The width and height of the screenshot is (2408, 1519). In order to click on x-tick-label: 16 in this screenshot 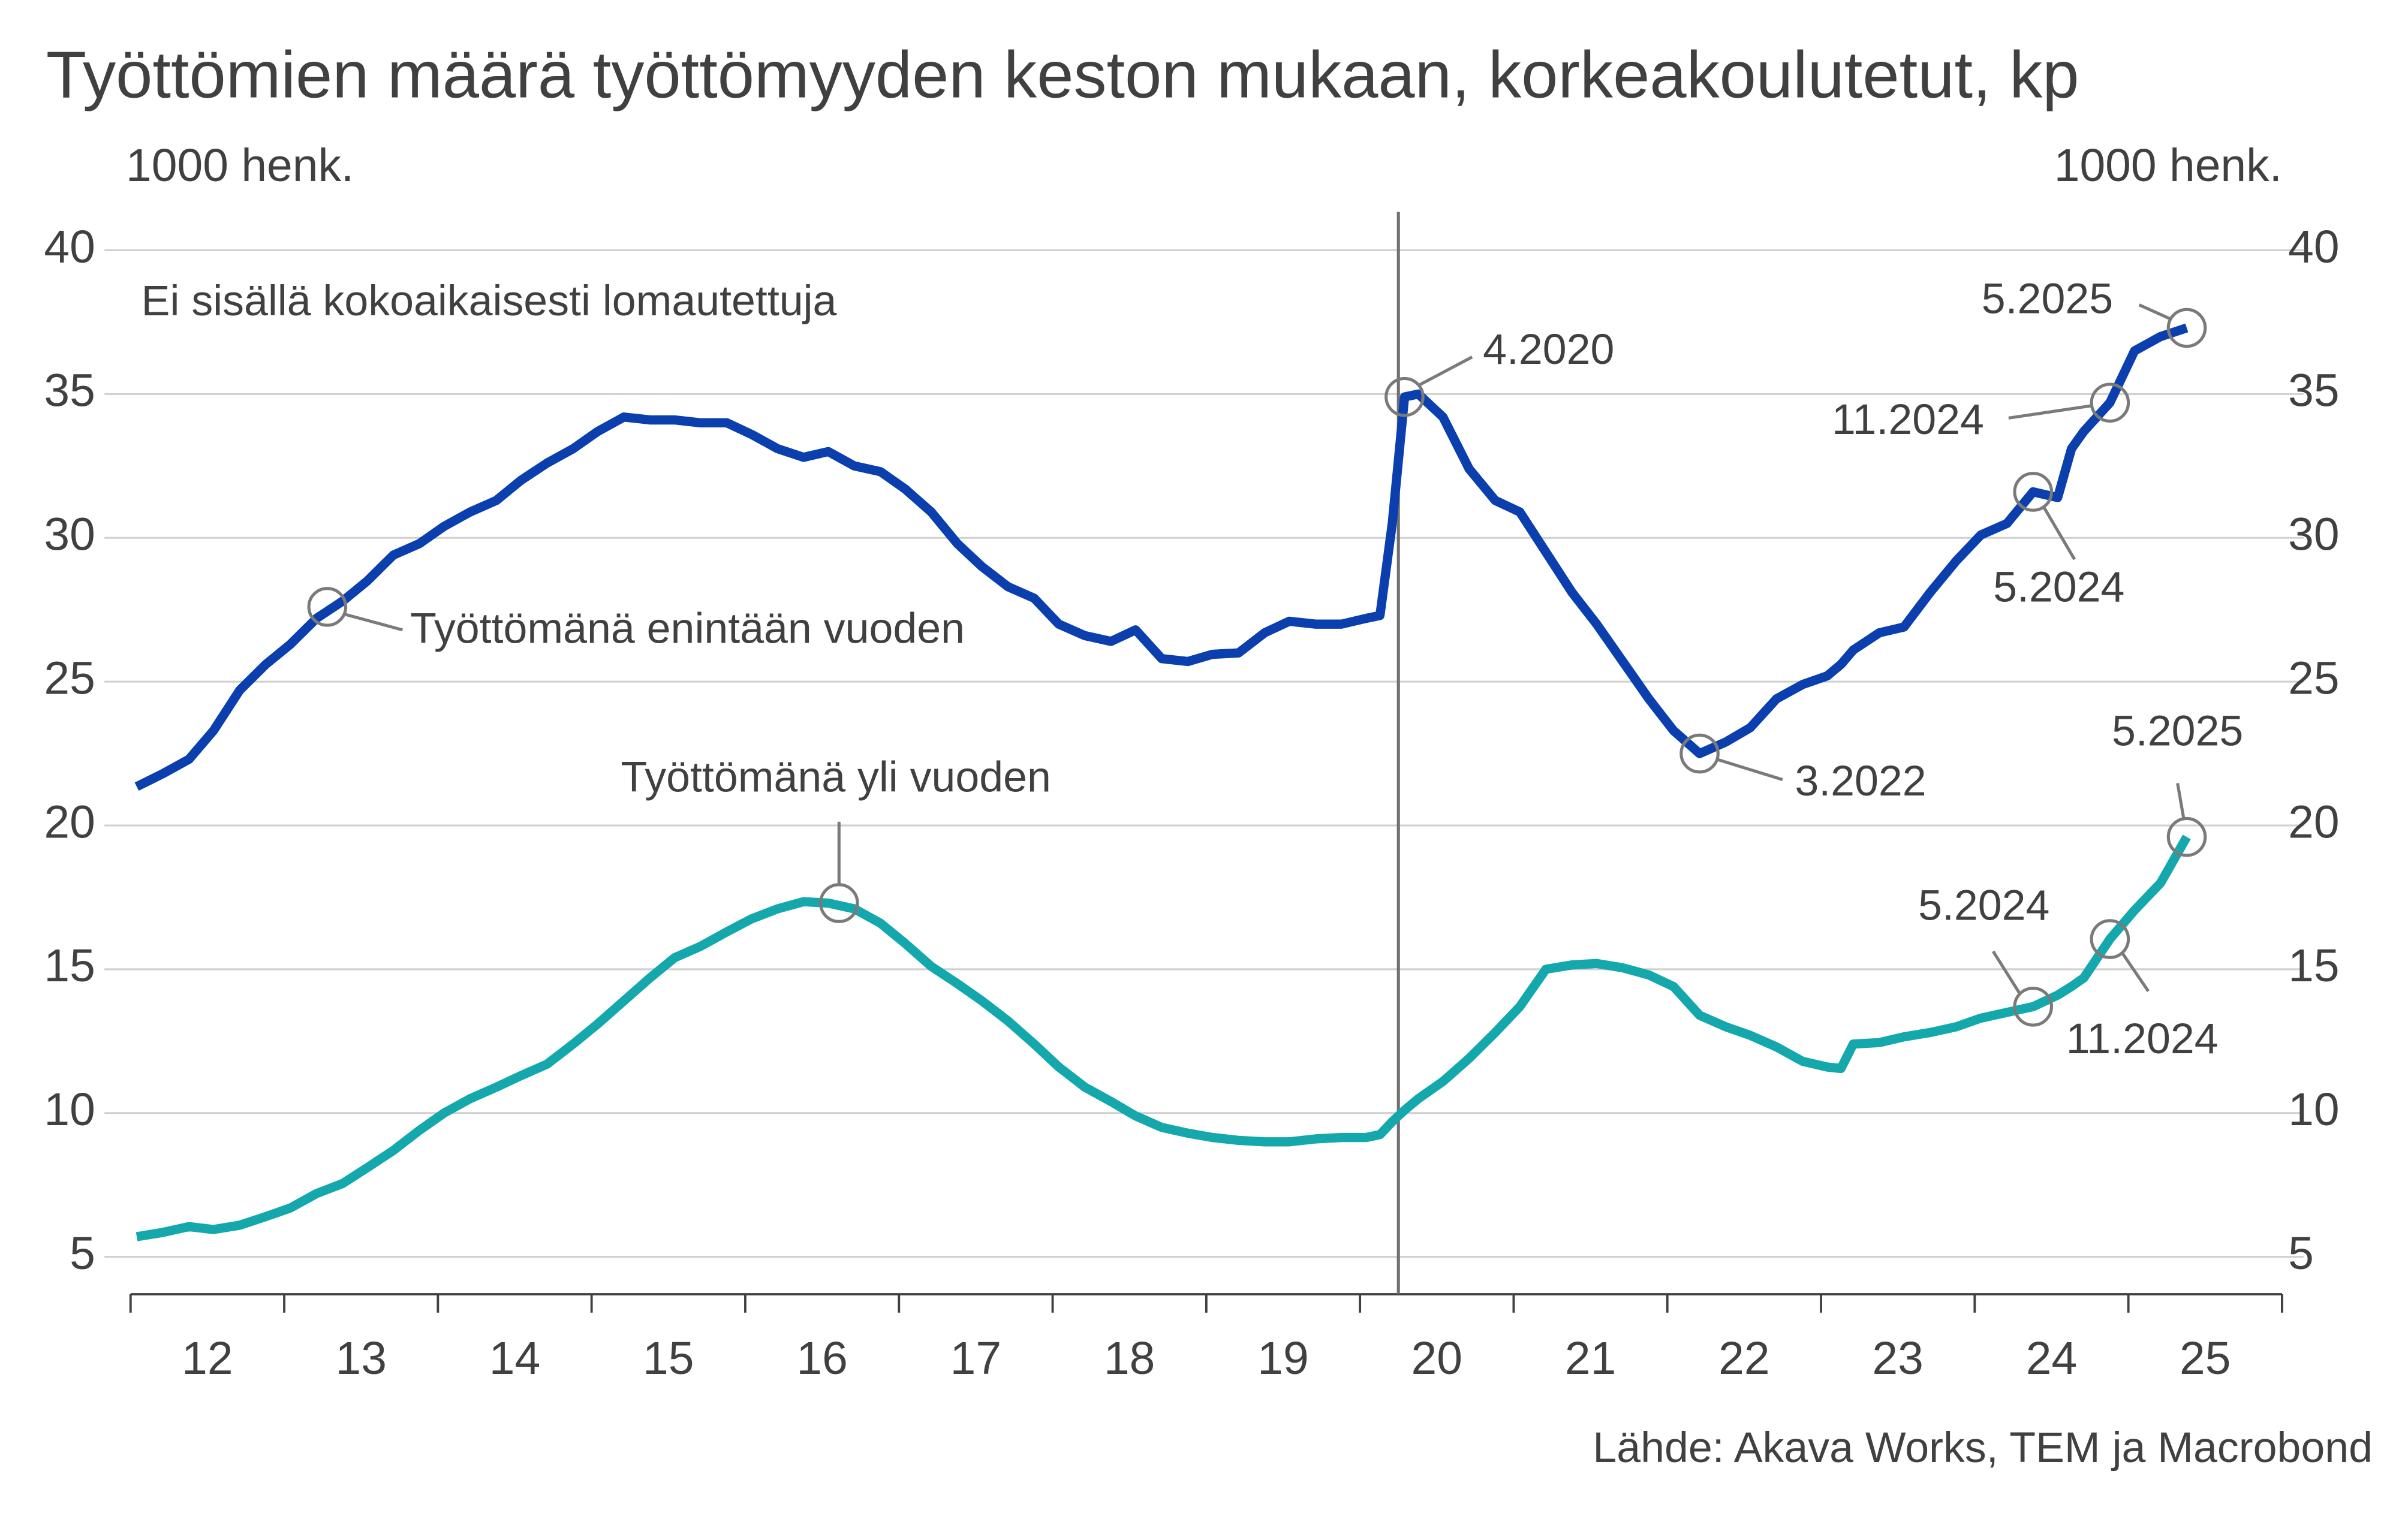, I will do `click(821, 1358)`.